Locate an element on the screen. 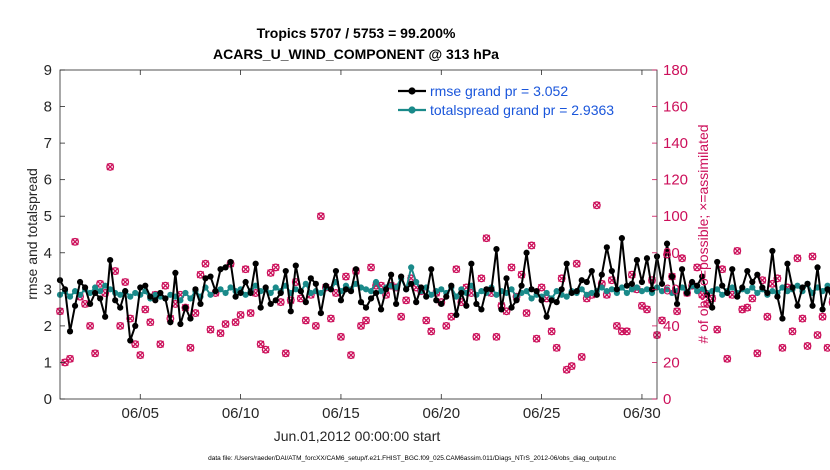 The image size is (830, 470). x-tick-label: 06/30 is located at coordinates (642, 413).